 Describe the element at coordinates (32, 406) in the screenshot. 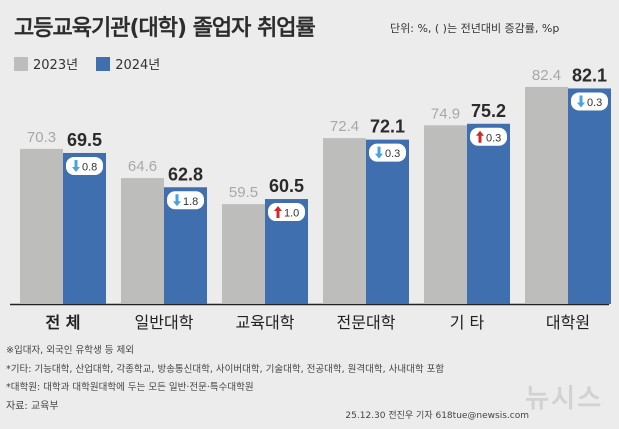

I see `source-note: 자료: 교육부` at that location.